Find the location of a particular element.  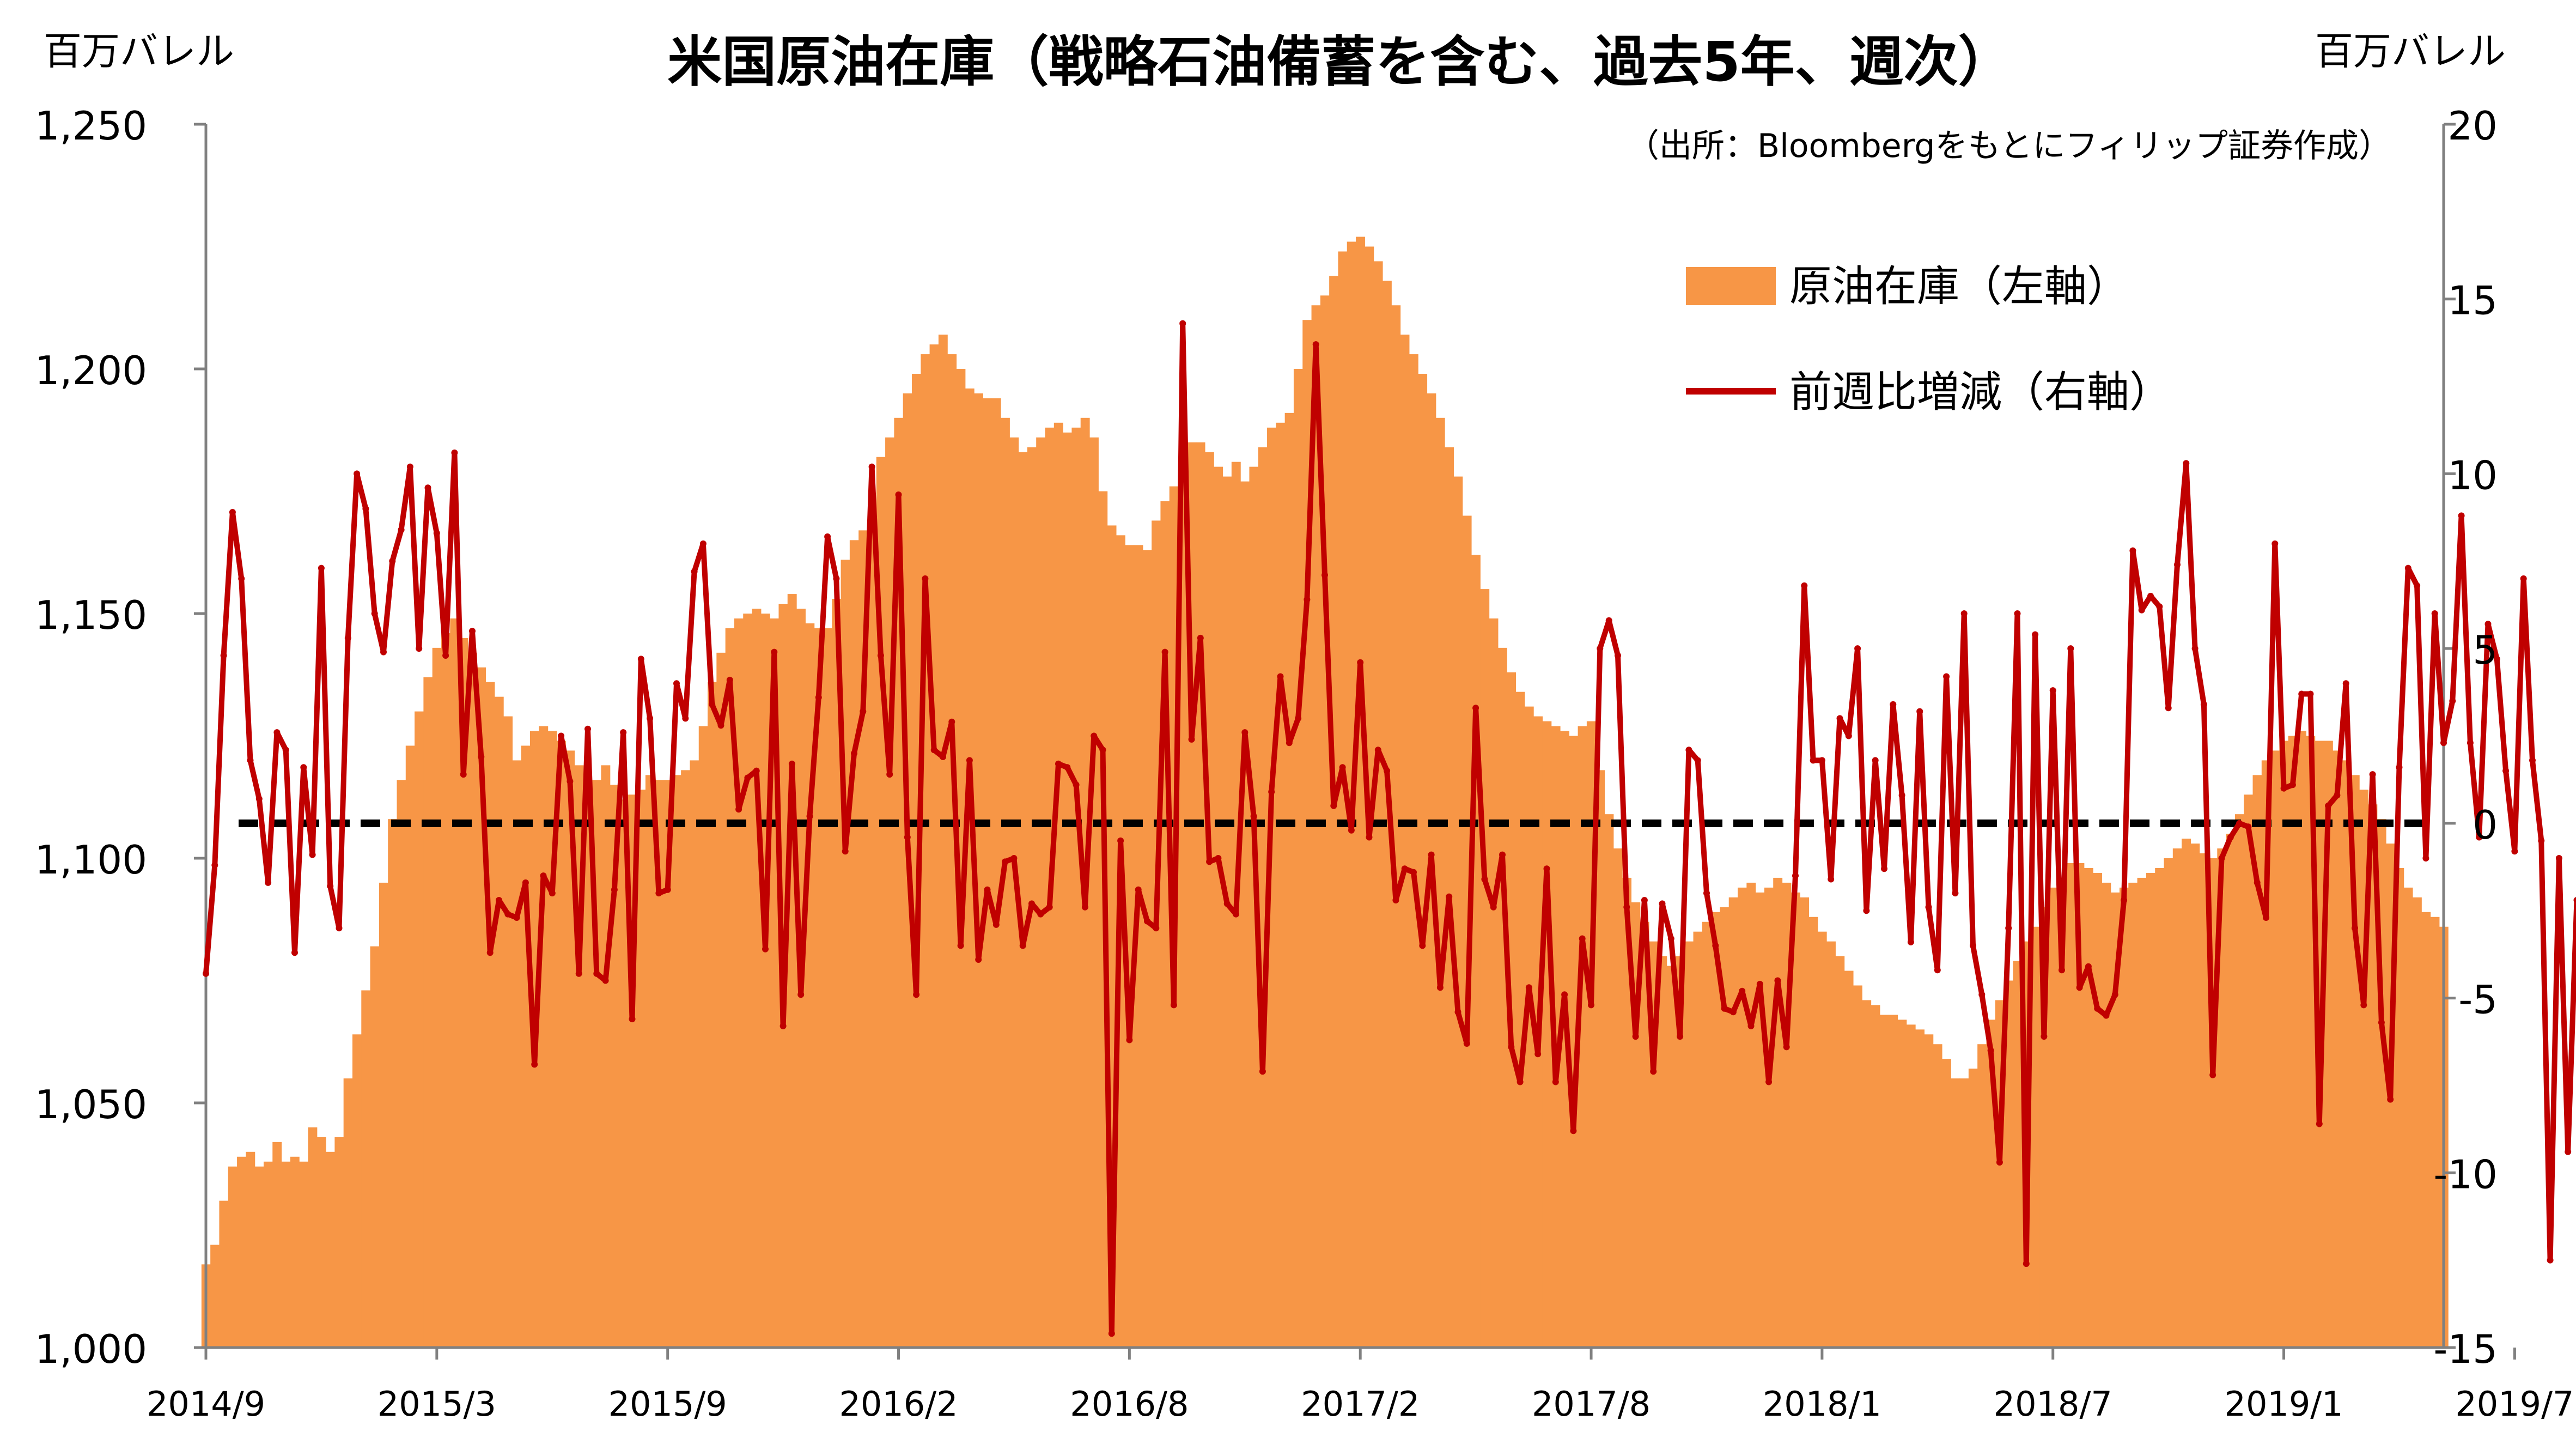

right-axis-tick-label: 5 is located at coordinates (2485, 650).